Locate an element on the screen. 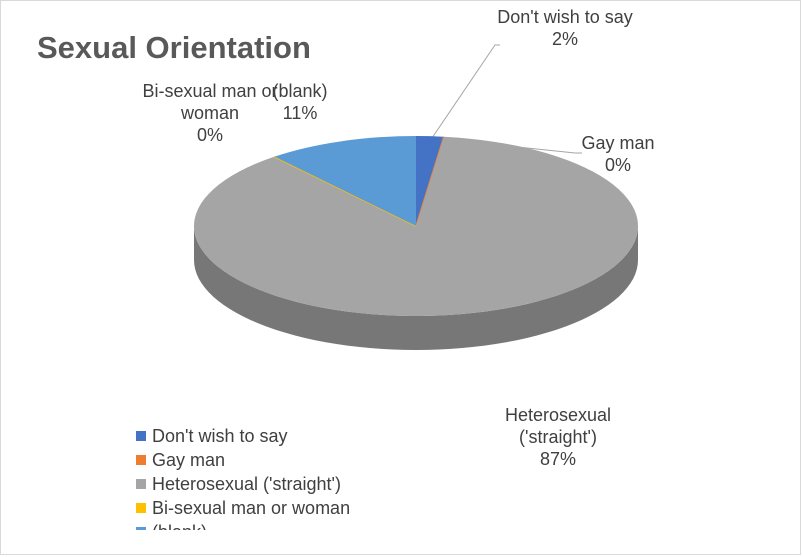 This screenshot has height=557, width=802. data-label-category: Don't wish to say is located at coordinates (565, 17).